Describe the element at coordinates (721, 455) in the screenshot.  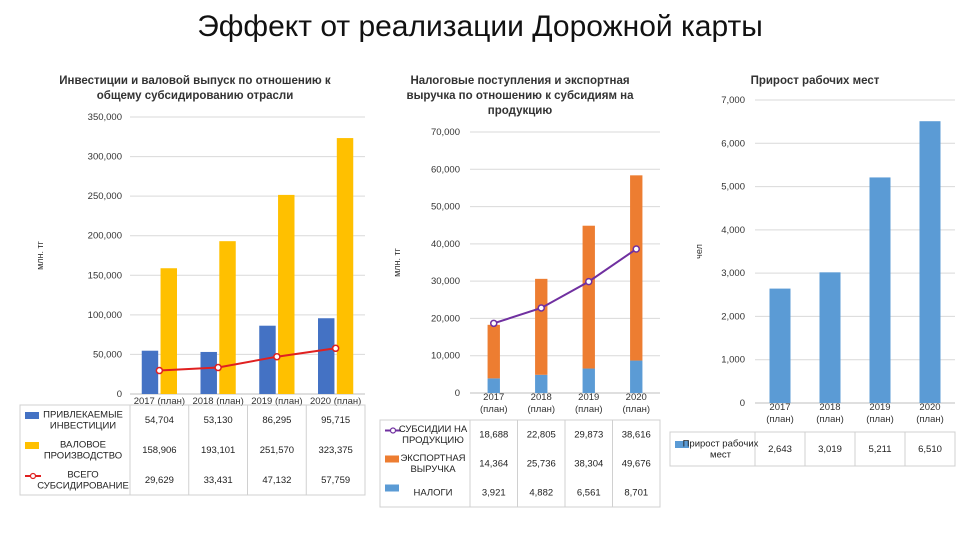
I see `legend-label: мест` at that location.